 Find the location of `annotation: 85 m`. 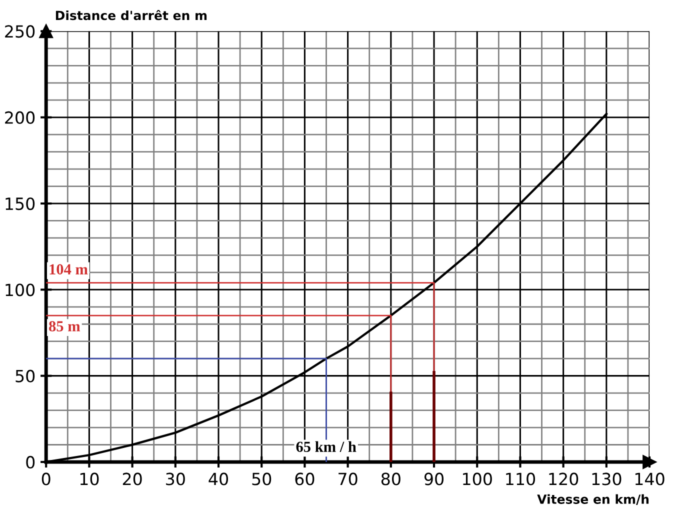

annotation: 85 m is located at coordinates (64, 326).